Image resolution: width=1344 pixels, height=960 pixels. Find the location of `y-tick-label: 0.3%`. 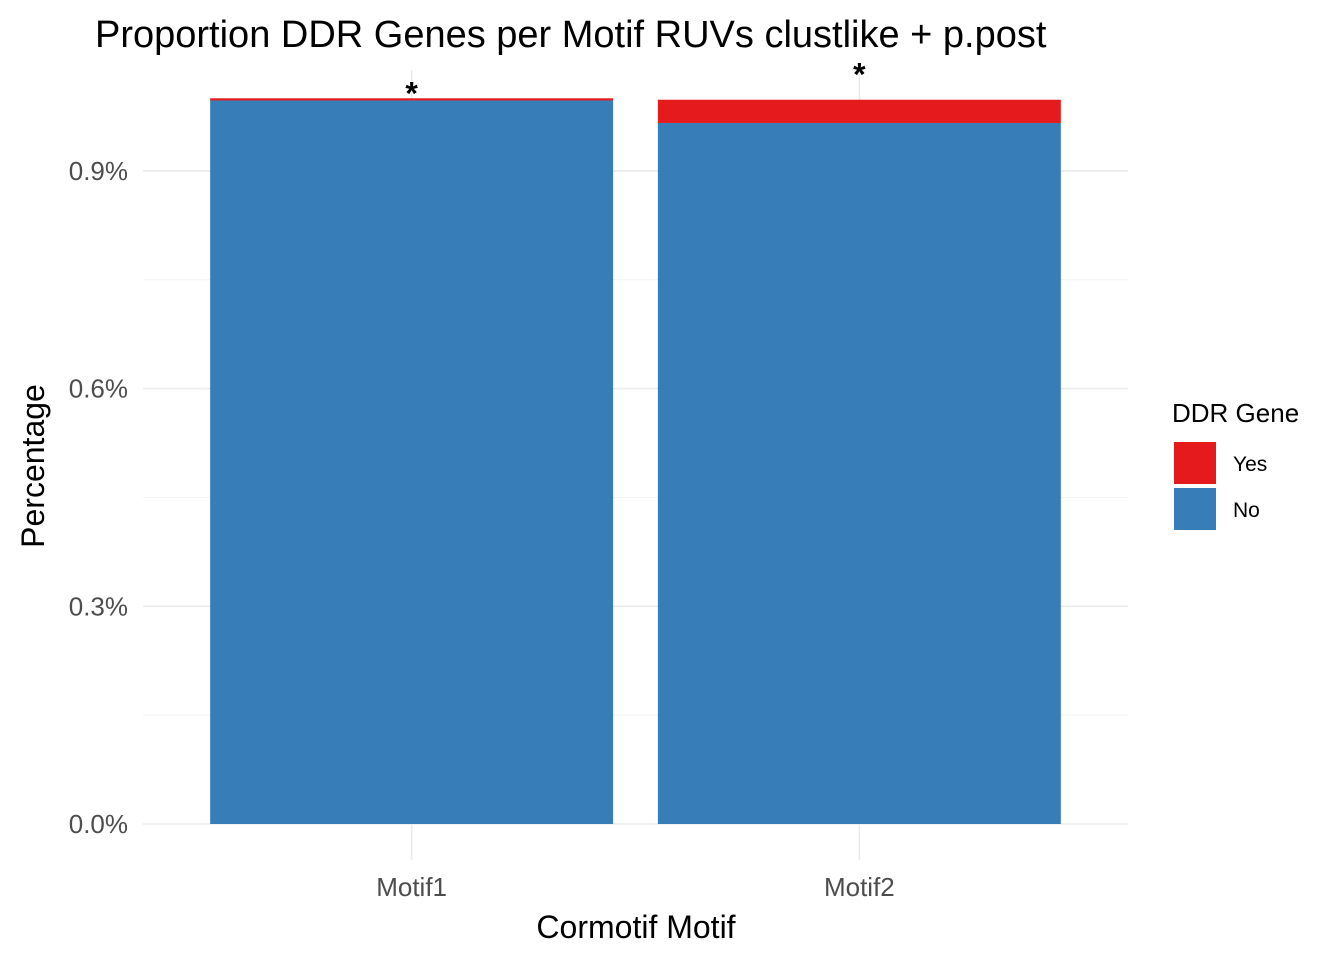

y-tick-label: 0.3% is located at coordinates (98, 606).